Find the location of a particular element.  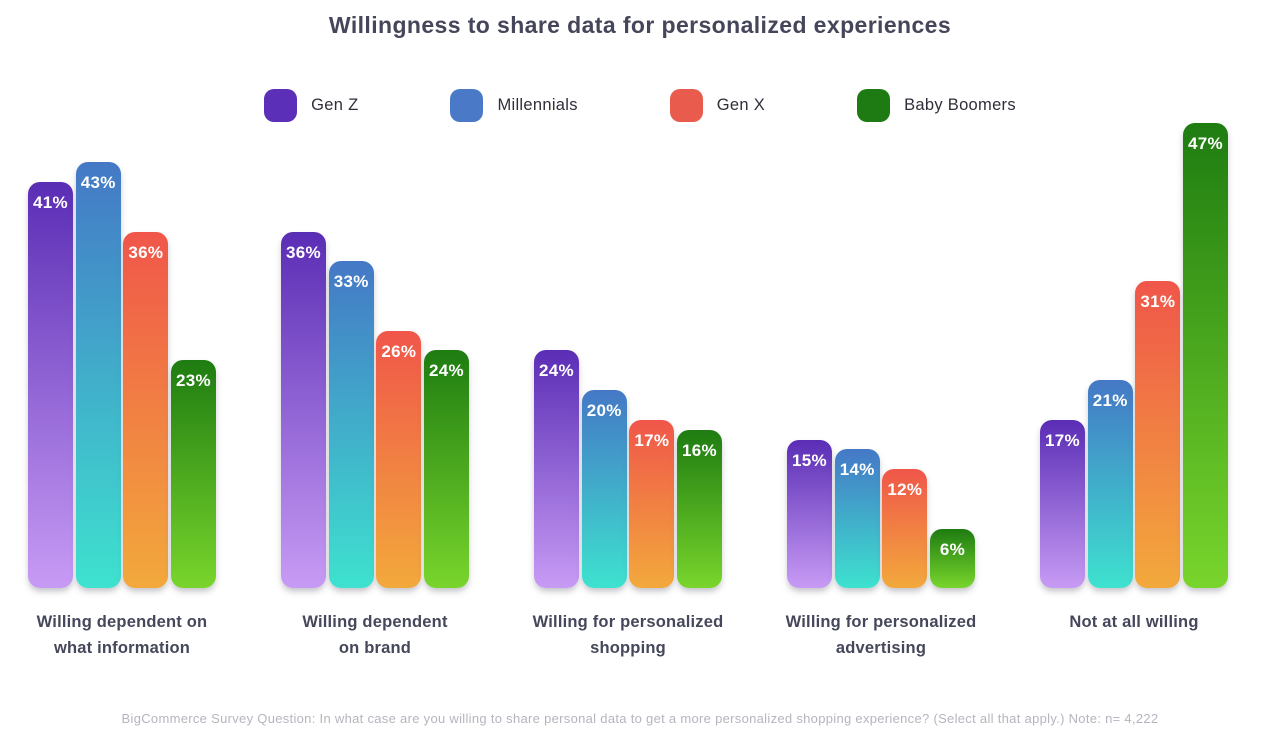

legend-item-gen-z: Gen Z is located at coordinates (311, 105).